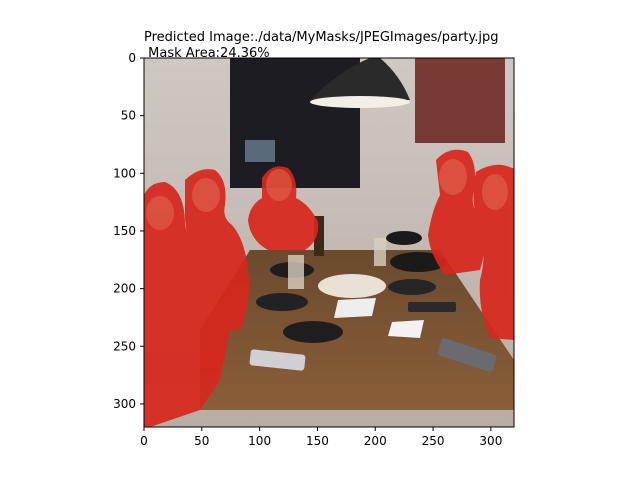  Describe the element at coordinates (360, 102) in the screenshot. I see `lamp-light` at that location.